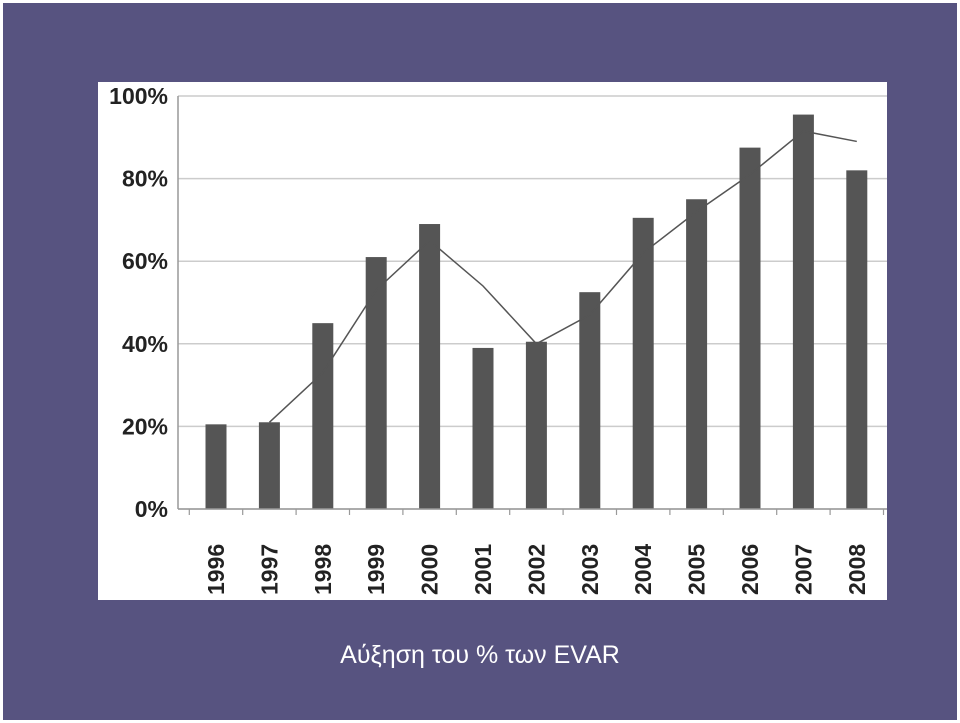 The height and width of the screenshot is (723, 960). I want to click on x-tick-label: 2003, so click(590, 569).